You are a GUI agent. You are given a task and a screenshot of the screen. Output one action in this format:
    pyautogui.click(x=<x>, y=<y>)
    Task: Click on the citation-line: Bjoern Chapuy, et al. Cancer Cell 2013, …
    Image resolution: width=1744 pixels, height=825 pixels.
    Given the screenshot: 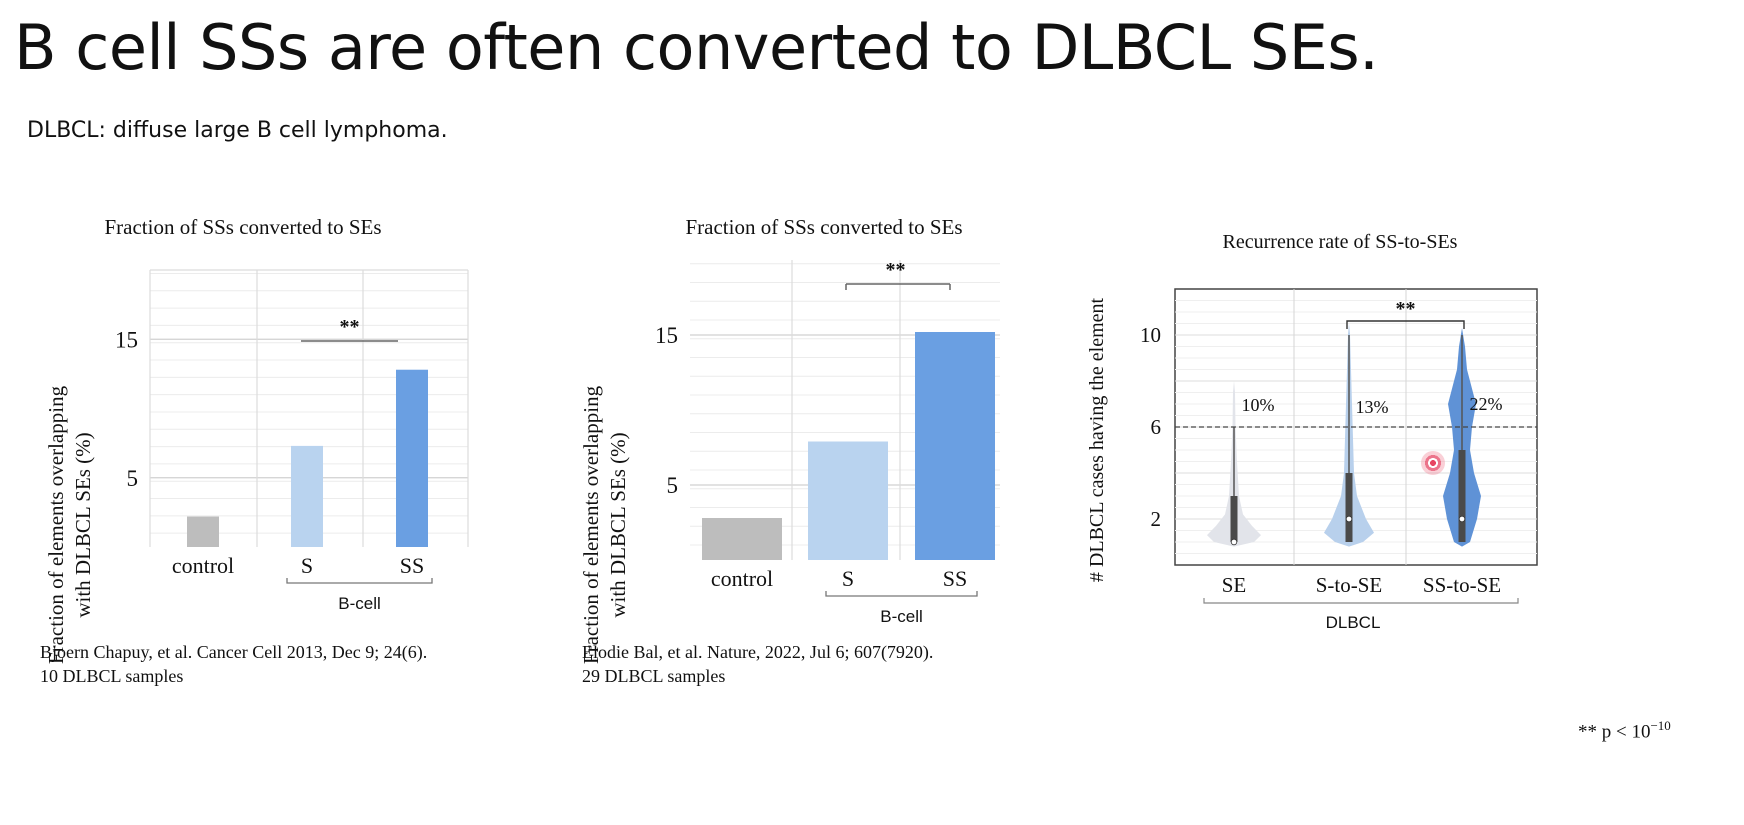 What is the action you would take?
    pyautogui.click(x=234, y=652)
    